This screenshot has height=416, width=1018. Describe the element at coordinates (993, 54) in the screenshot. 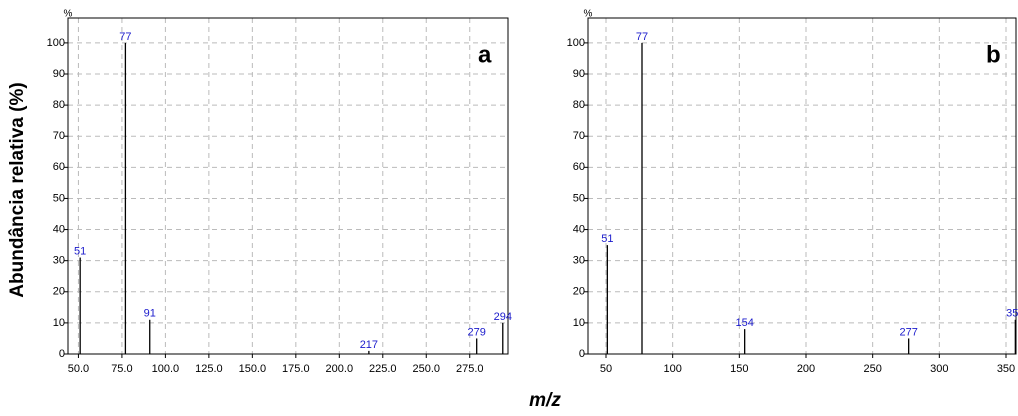

I see `panel-letter: b` at that location.